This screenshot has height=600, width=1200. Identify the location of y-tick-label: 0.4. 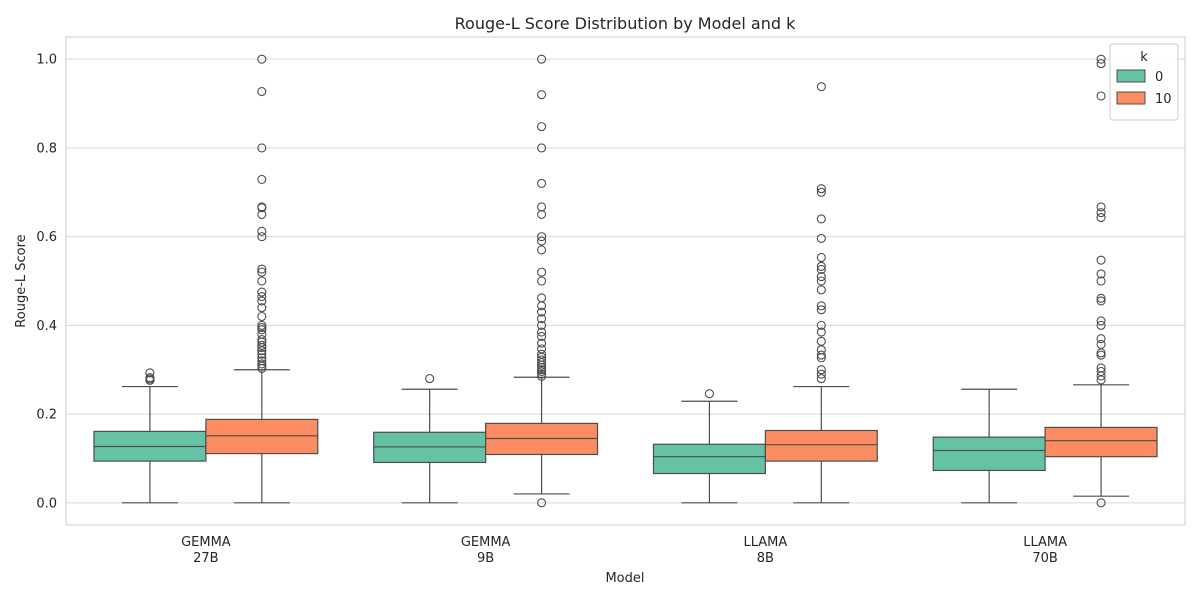
(46, 326).